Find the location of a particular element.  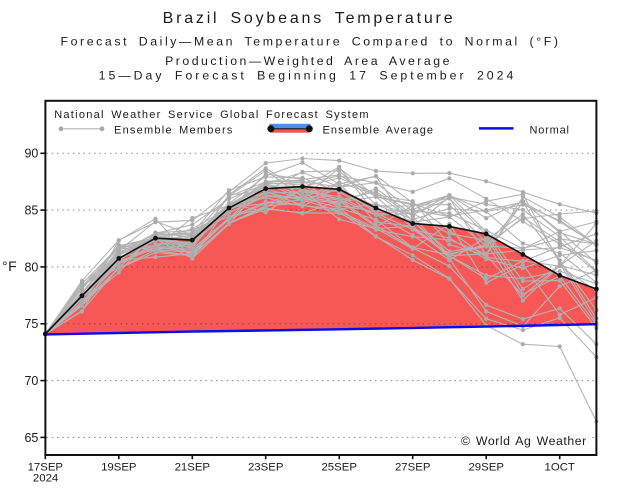

svg-text: 25SEP is located at coordinates (338, 467).